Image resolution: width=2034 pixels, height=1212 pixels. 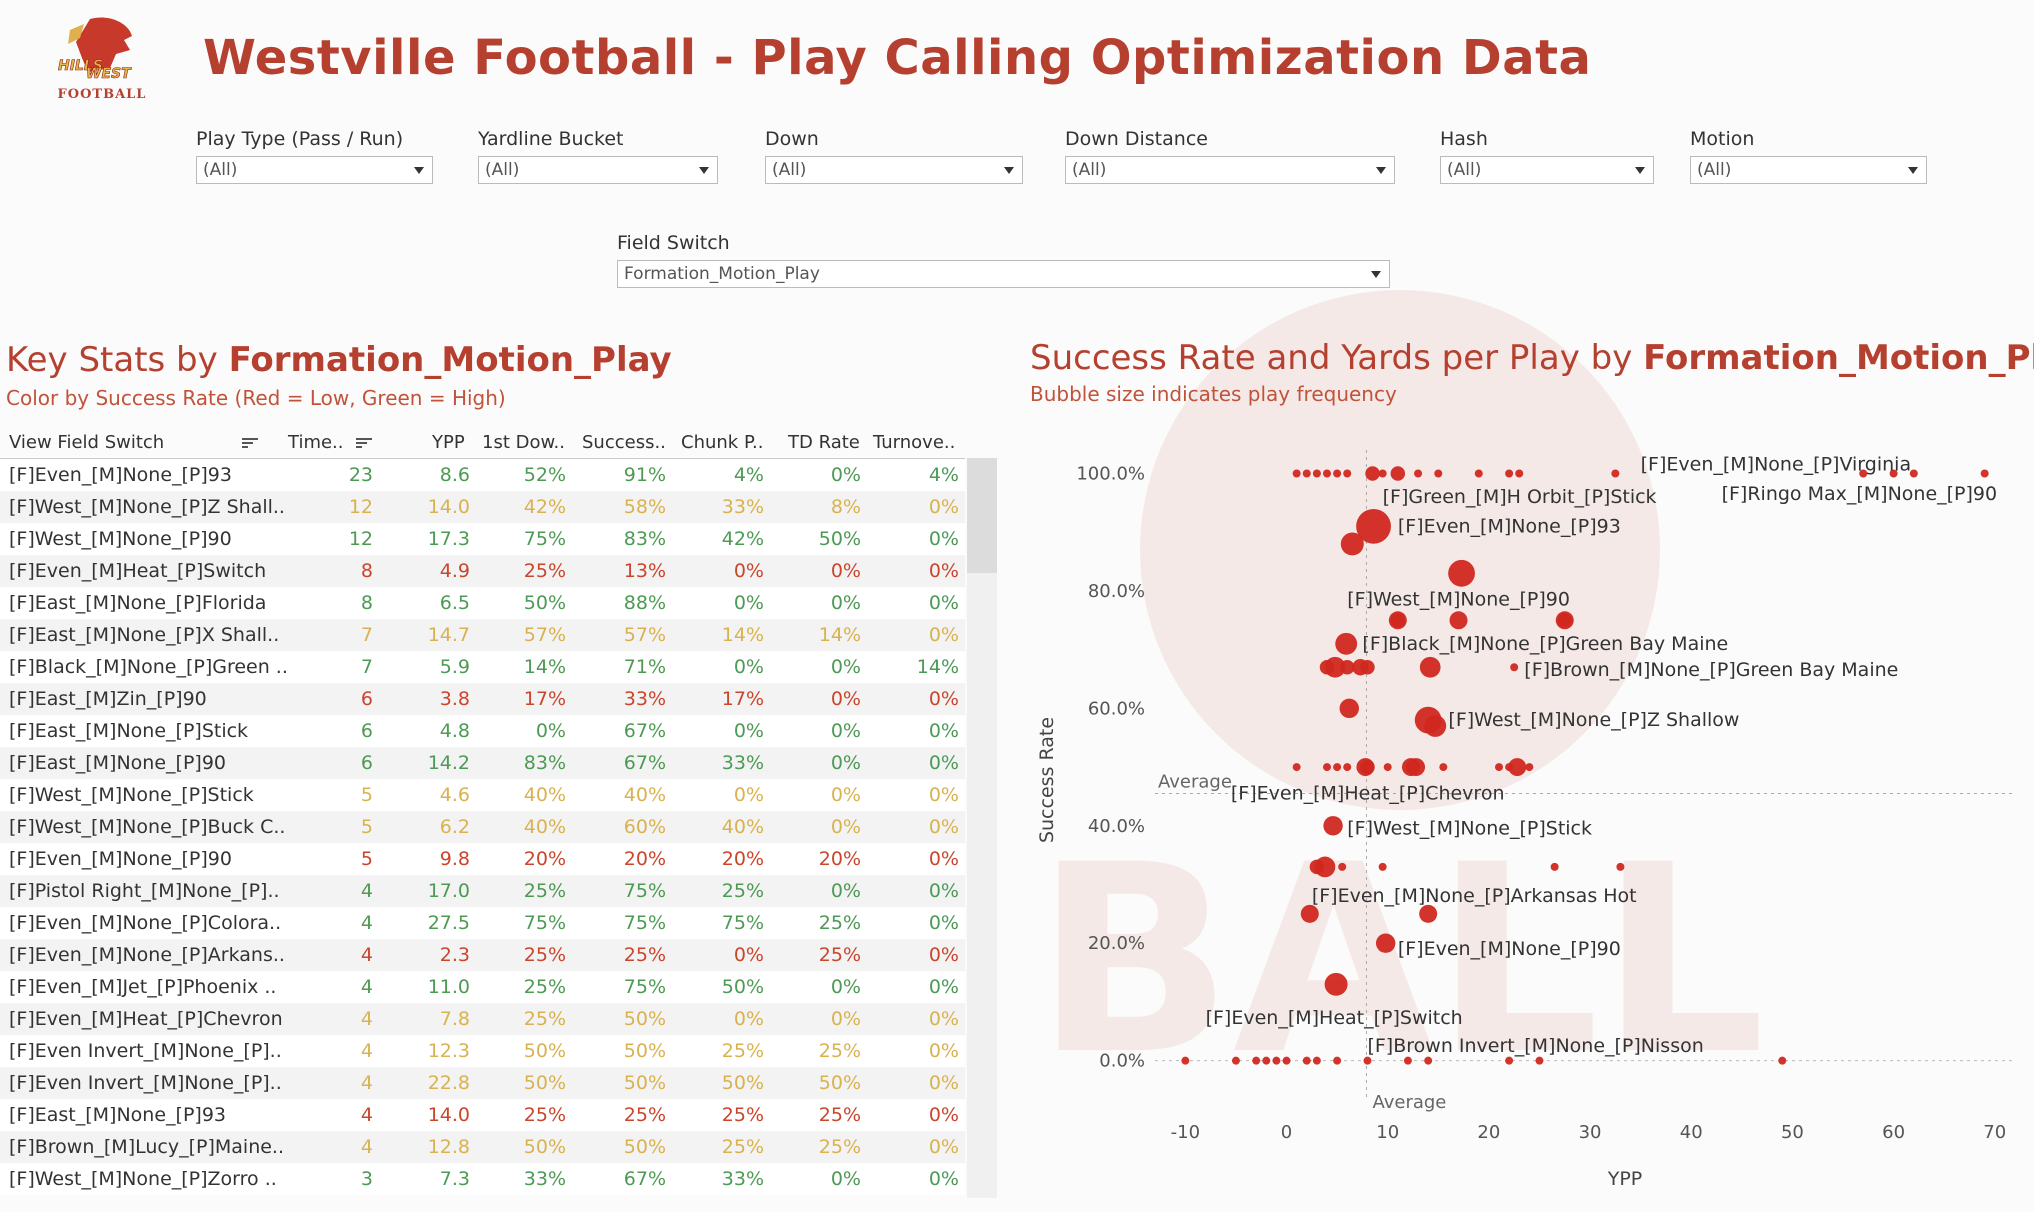 What do you see at coordinates (1003, 274) in the screenshot?
I see `filter-field-switch-select: Formation_Motion_Play` at bounding box center [1003, 274].